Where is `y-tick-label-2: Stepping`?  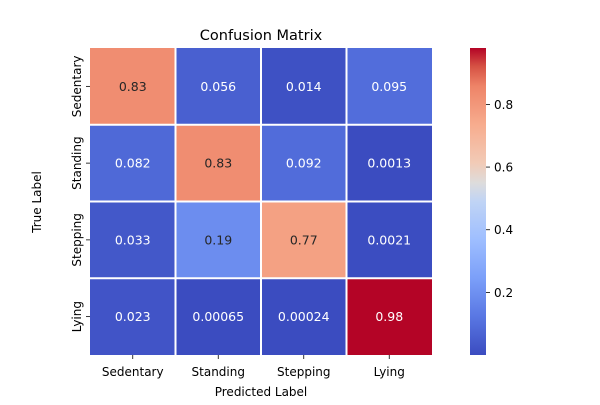 y-tick-label-2: Stepping is located at coordinates (77, 240).